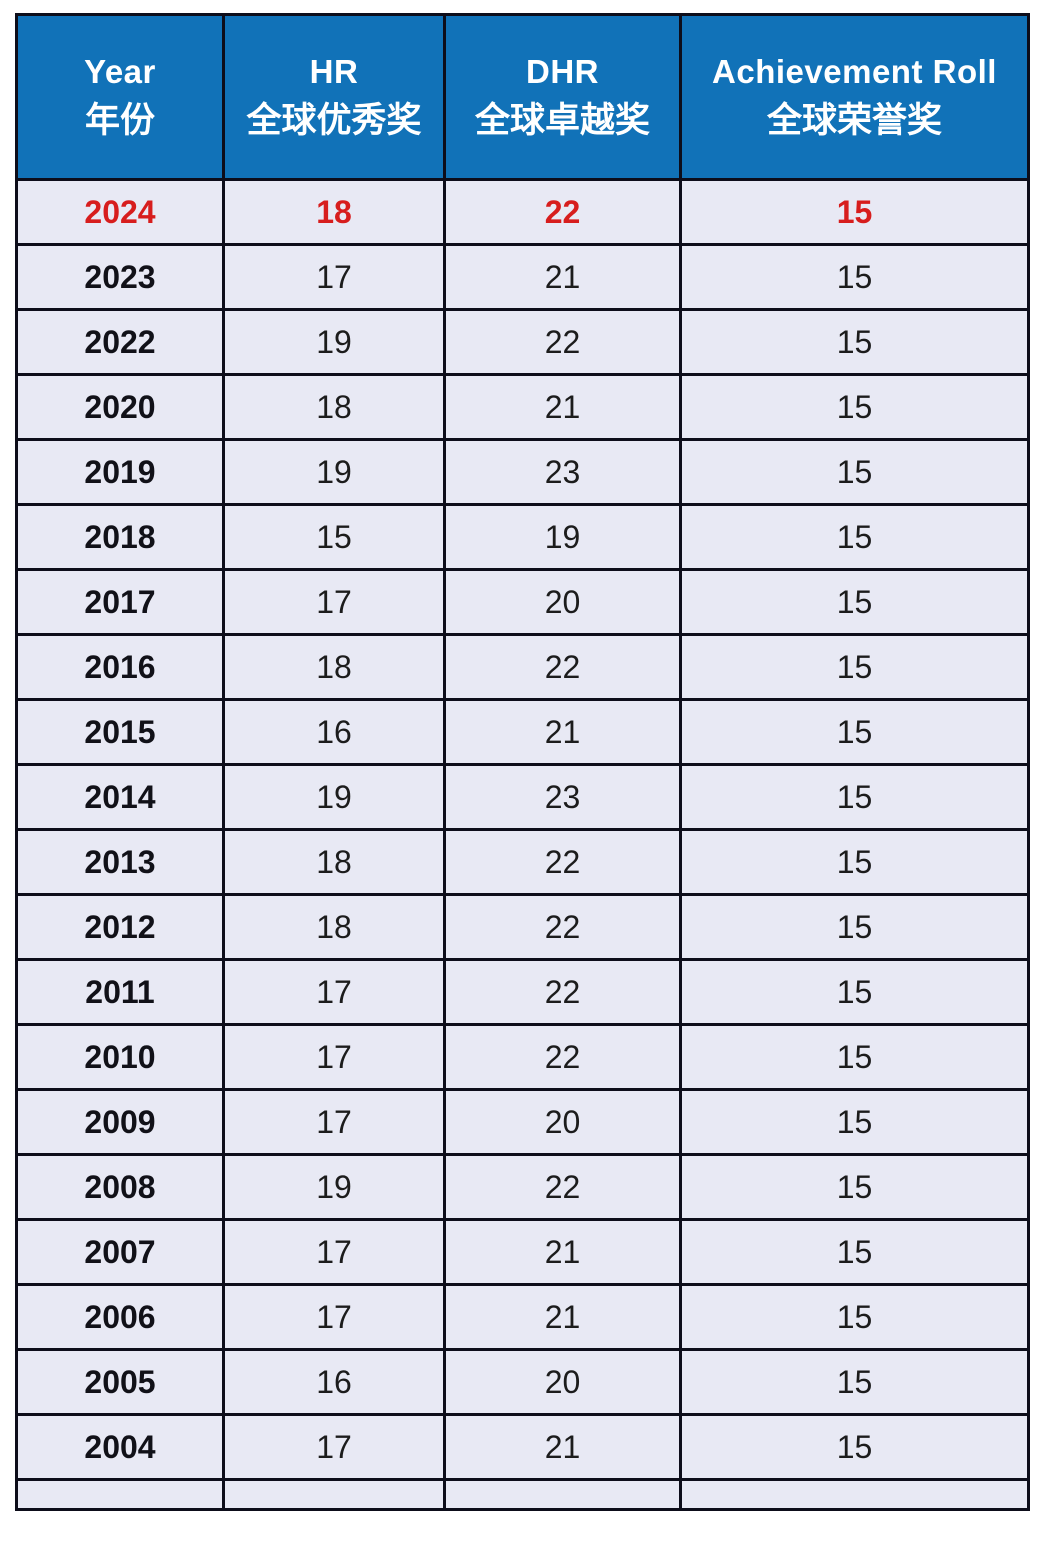 The image size is (1042, 1547). What do you see at coordinates (120, 797) in the screenshot?
I see `year-cell: 2014` at bounding box center [120, 797].